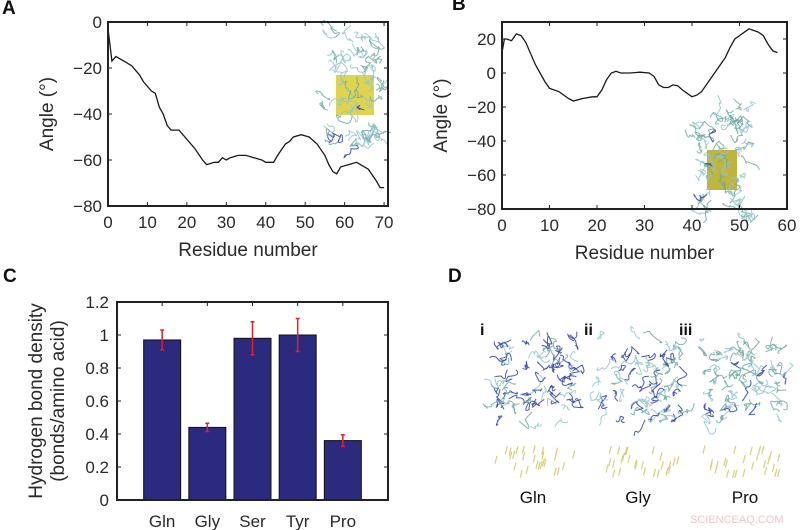  Describe the element at coordinates (639, 65) in the screenshot. I see `data-line` at that location.